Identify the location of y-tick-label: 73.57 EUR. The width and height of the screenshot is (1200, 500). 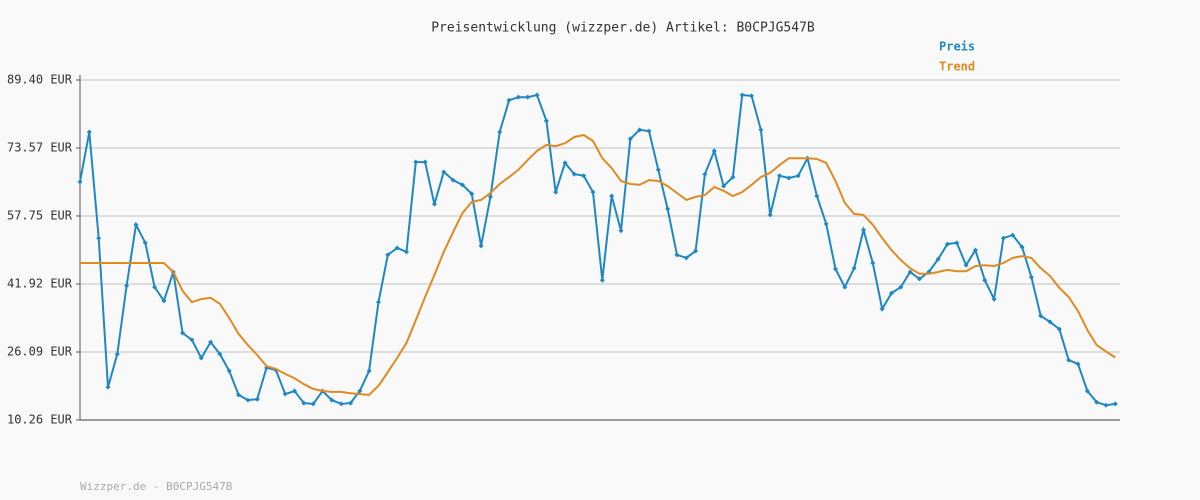
(40, 148).